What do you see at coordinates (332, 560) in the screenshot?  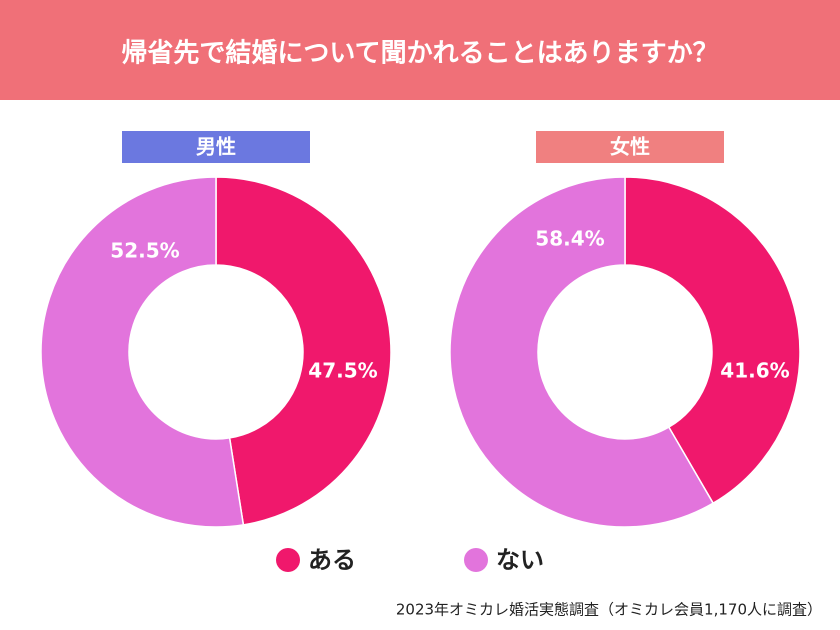 I see `legend-label: ある` at bounding box center [332, 560].